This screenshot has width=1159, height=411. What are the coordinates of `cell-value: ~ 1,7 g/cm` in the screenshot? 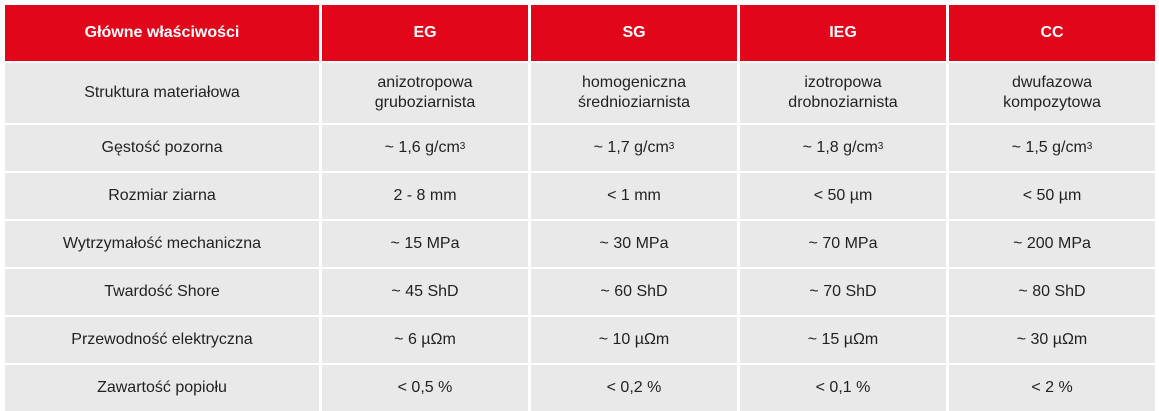 It's located at (631, 147).